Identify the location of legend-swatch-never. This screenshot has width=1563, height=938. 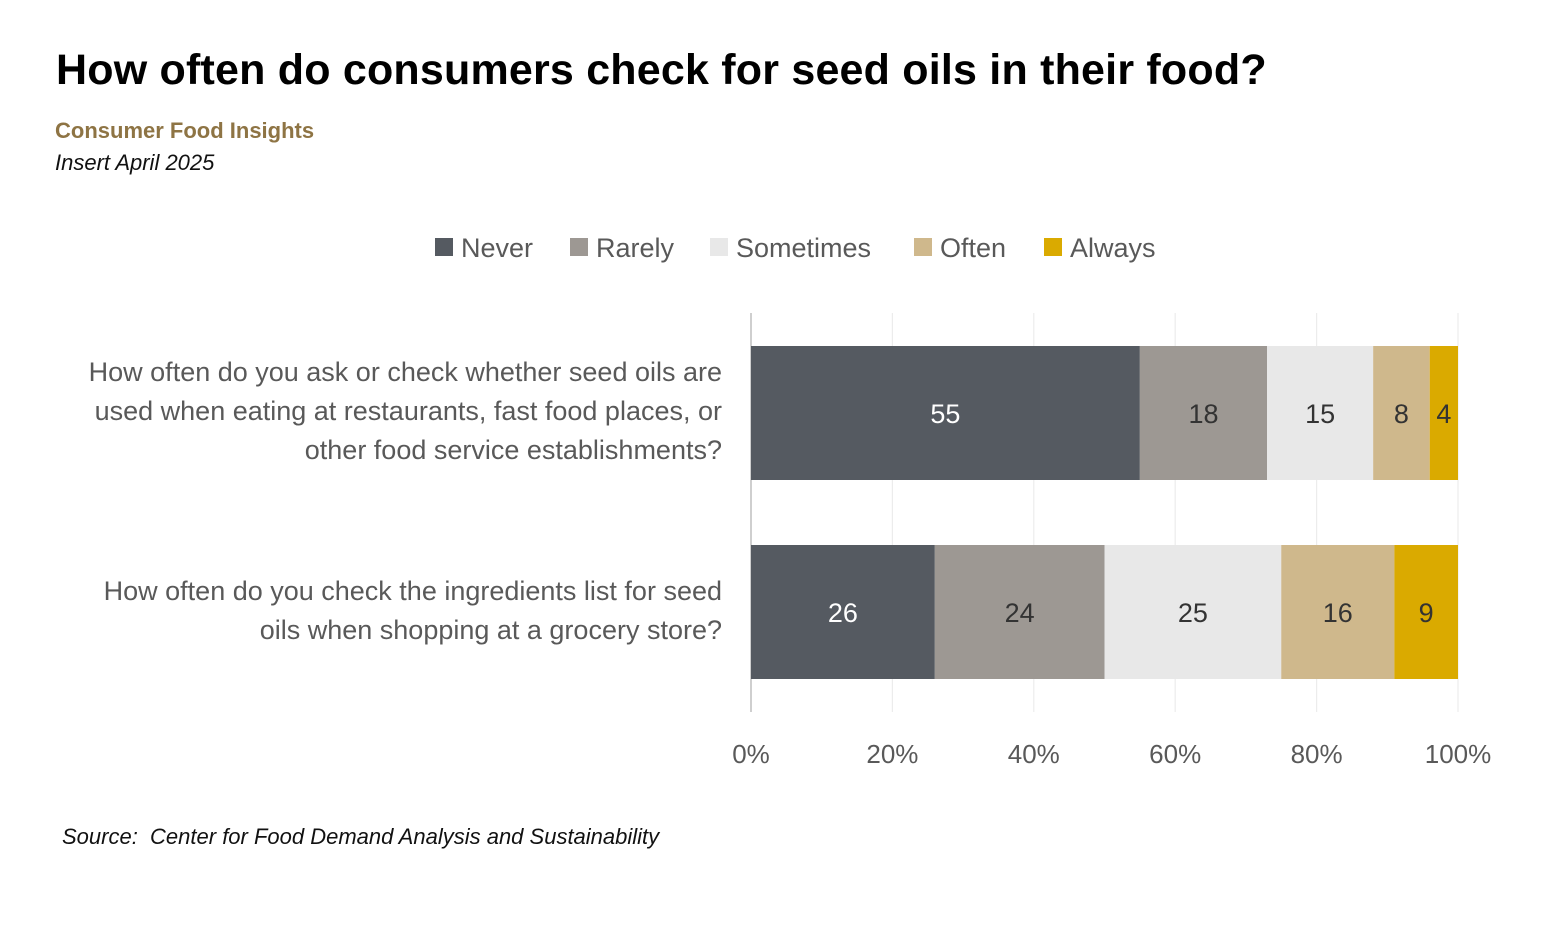
(444, 247).